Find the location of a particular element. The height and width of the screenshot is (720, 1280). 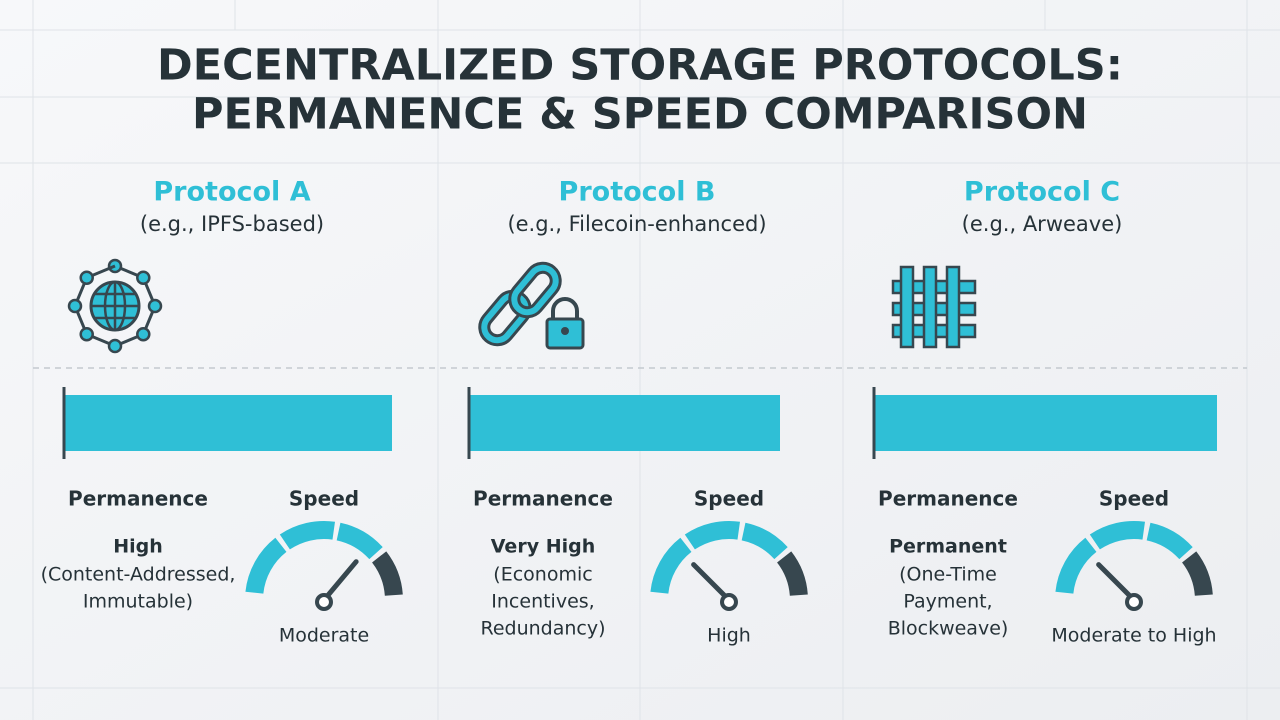

protocol-name: Protocol C is located at coordinates (1042, 192).